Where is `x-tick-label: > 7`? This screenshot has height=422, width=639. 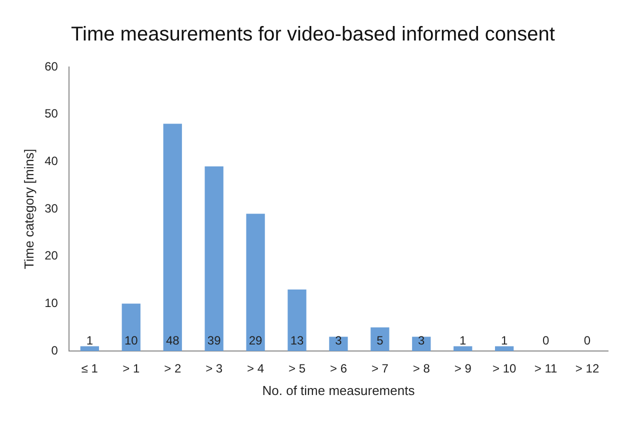
x-tick-label: > 7 is located at coordinates (380, 369).